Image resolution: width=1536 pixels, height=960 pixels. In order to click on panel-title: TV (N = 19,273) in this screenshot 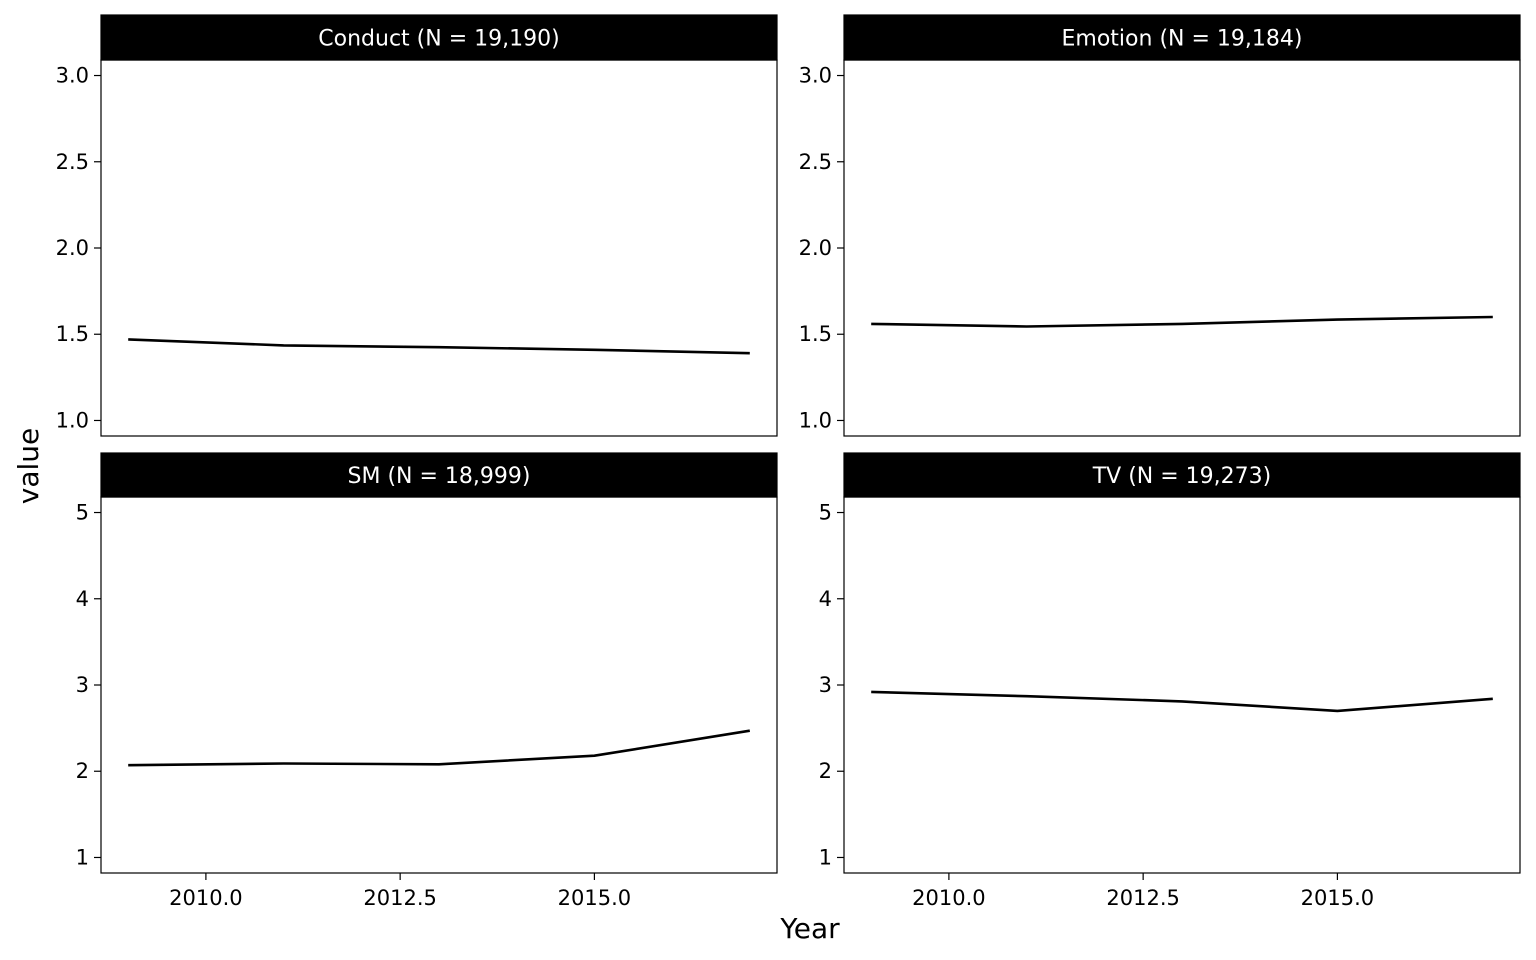, I will do `click(1182, 476)`.